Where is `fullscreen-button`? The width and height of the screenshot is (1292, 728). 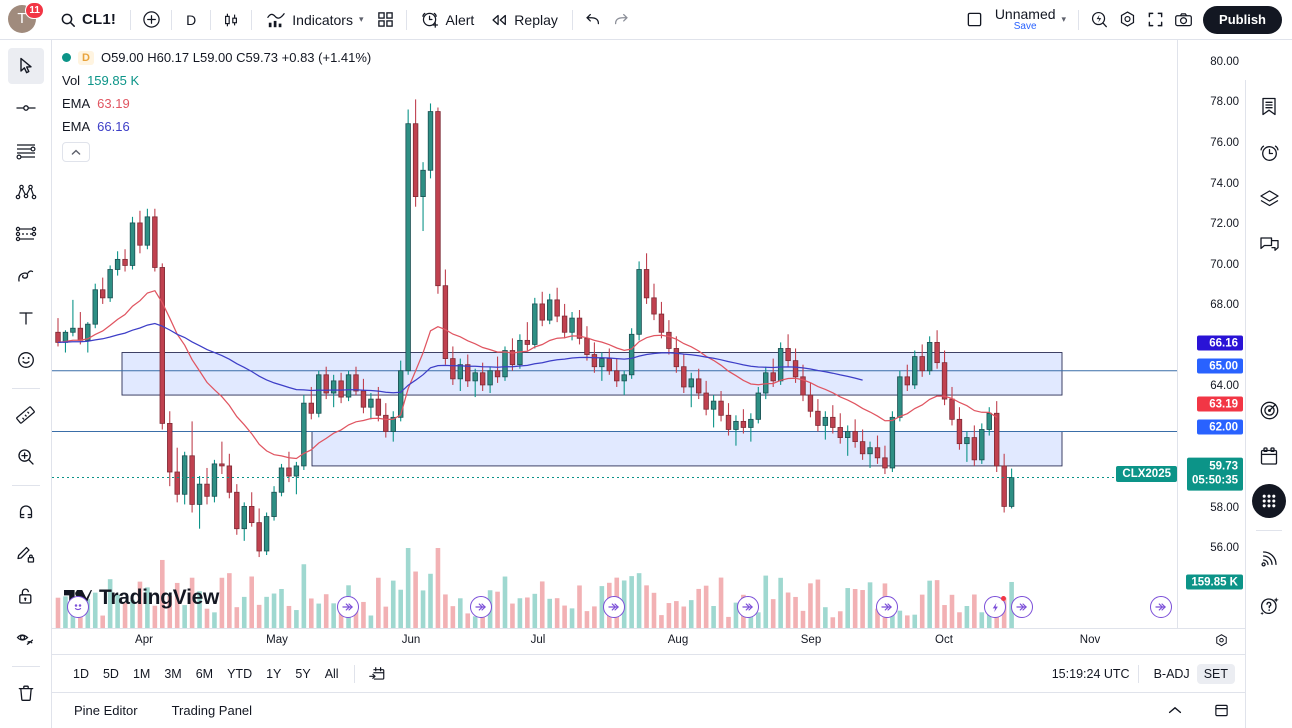 fullscreen-button is located at coordinates (1155, 20).